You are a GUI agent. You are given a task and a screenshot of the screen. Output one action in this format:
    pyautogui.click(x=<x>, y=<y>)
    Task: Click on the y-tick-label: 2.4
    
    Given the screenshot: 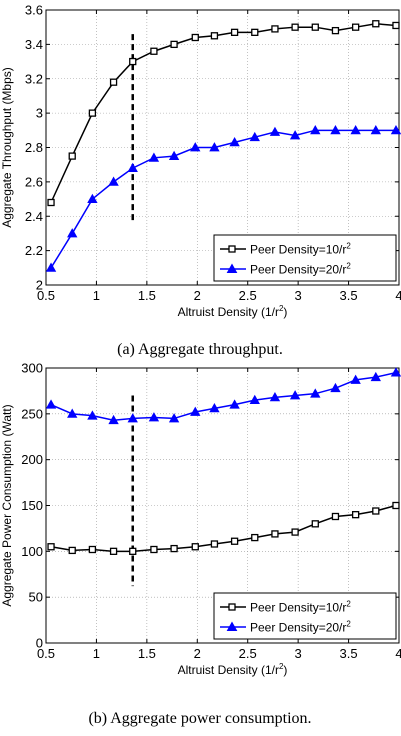 What is the action you would take?
    pyautogui.click(x=34, y=216)
    